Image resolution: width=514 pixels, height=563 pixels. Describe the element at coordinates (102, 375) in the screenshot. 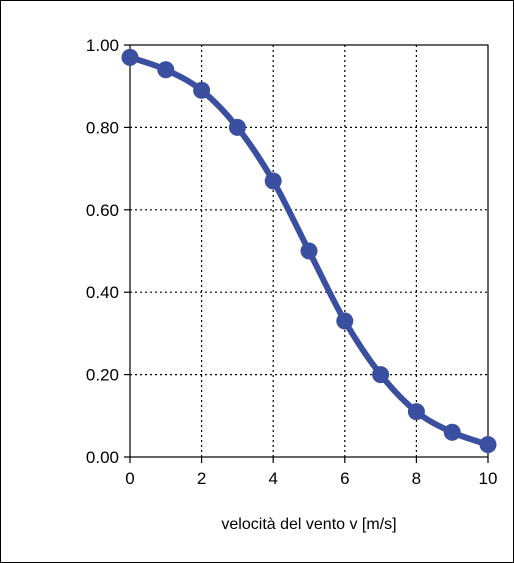

I see `y-tick-label: 0.20` at that location.